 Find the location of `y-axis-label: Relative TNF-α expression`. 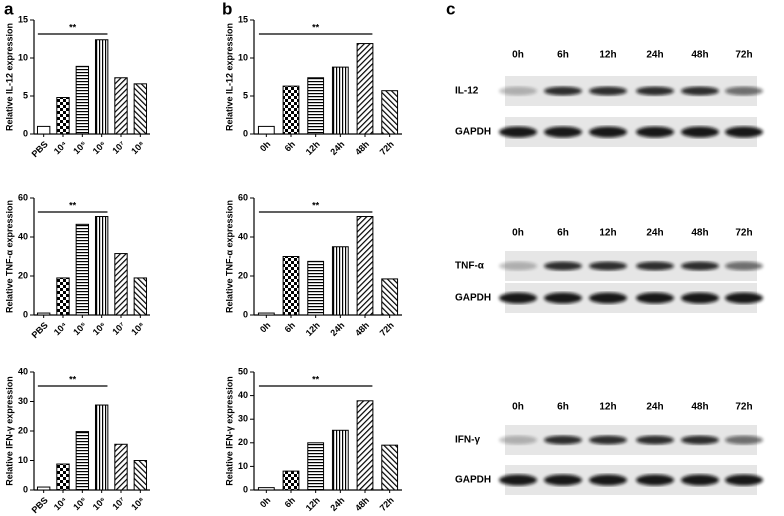

y-axis-label: Relative TNF-α expression is located at coordinates (229, 256).